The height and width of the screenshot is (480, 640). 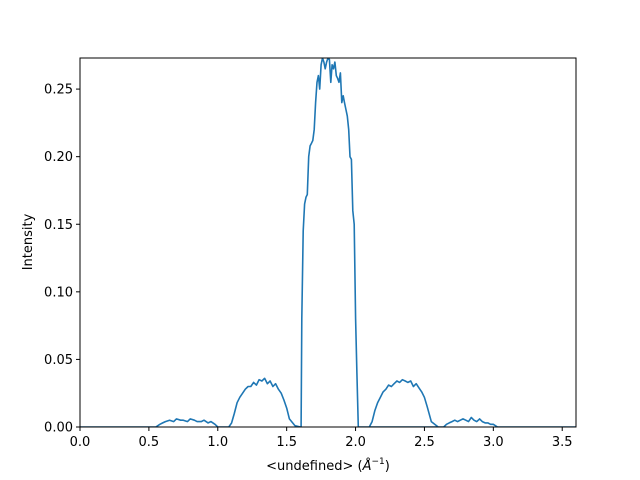 I want to click on x-axis-label-unit: Å, so click(x=367, y=466).